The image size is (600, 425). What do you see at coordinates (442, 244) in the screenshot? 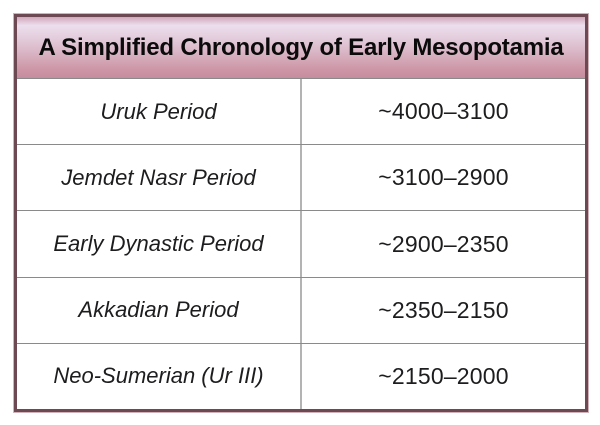
I see `dates-cell: ~2900–2350` at bounding box center [442, 244].